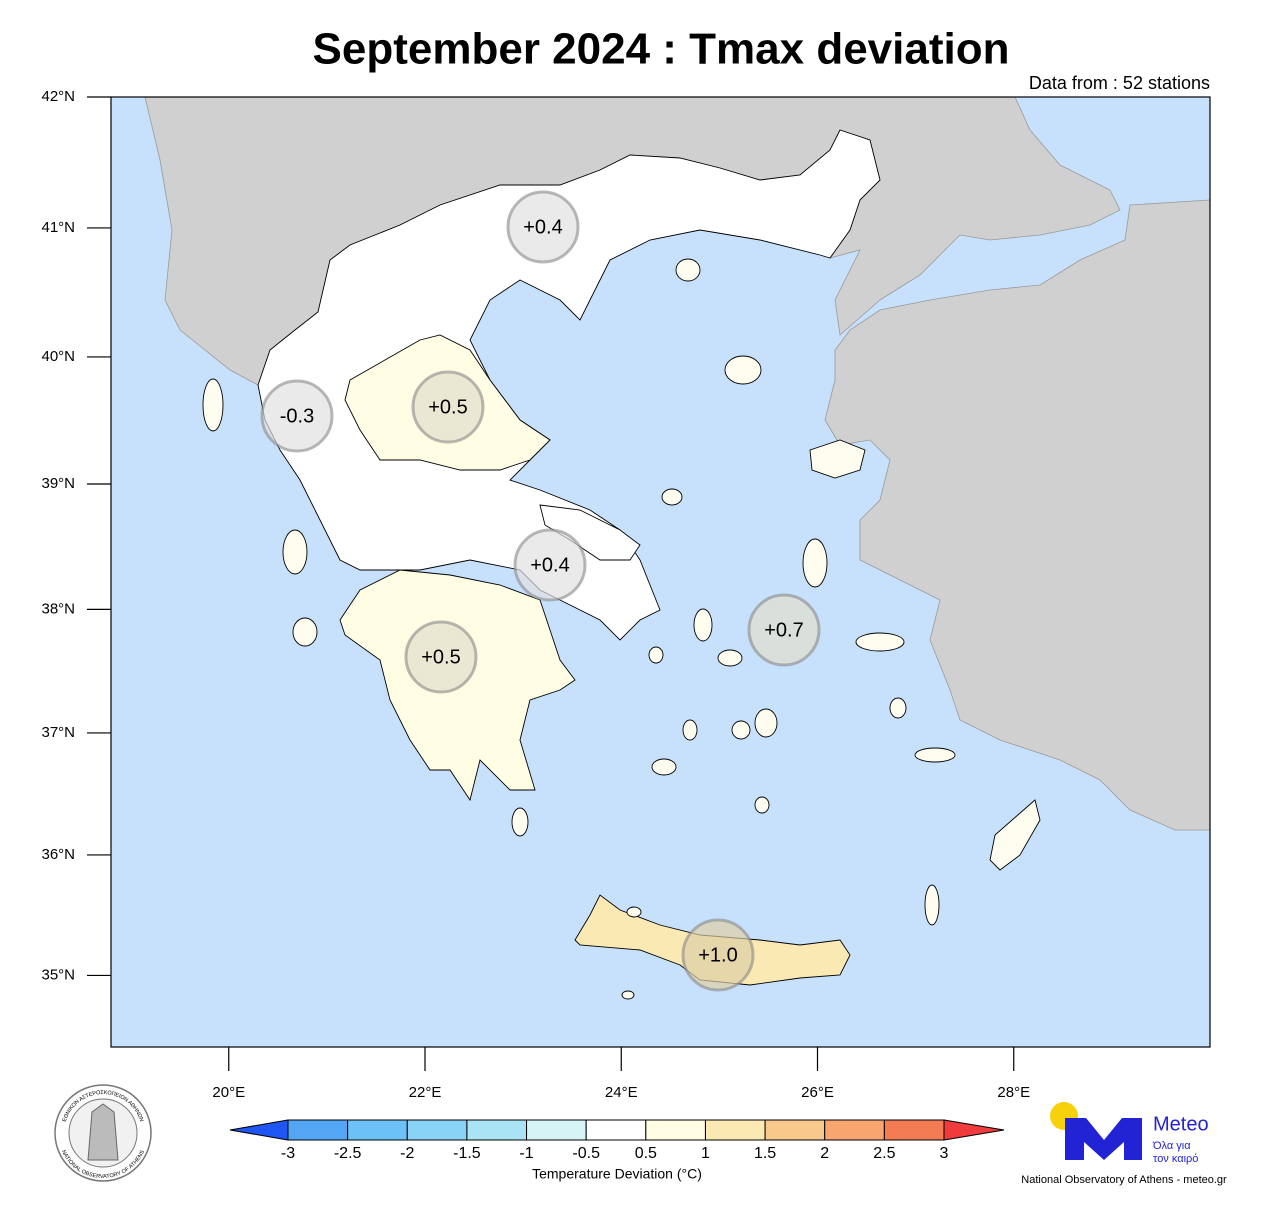 This screenshot has width=1270, height=1219. I want to click on logo-tagline: τον καιρό, so click(1175, 1159).